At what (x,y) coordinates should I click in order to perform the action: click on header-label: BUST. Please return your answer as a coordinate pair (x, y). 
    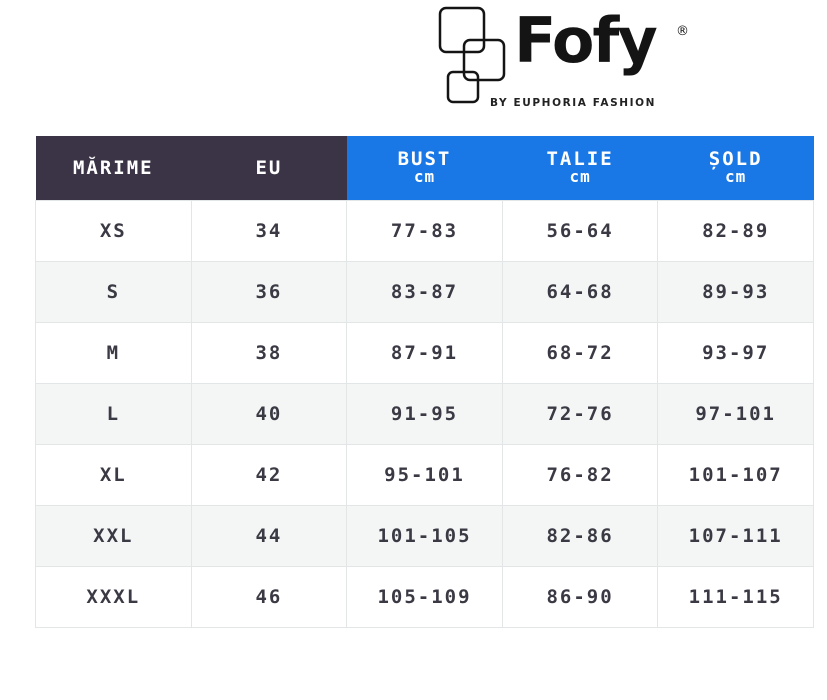
    Looking at the image, I should click on (424, 159).